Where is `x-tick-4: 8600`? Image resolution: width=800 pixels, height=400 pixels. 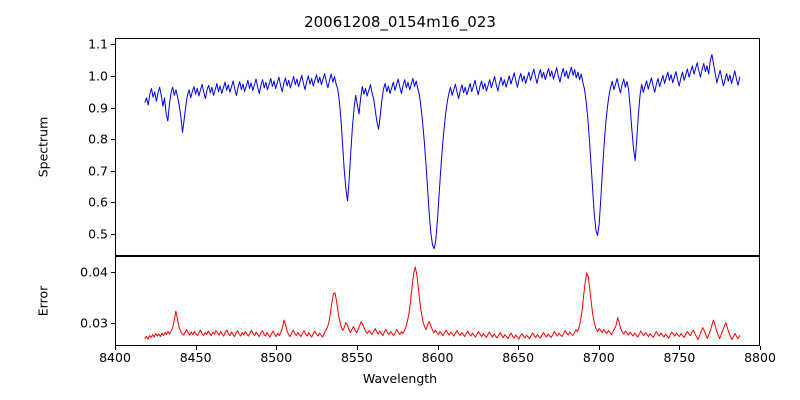
x-tick-4: 8600 is located at coordinates (437, 357).